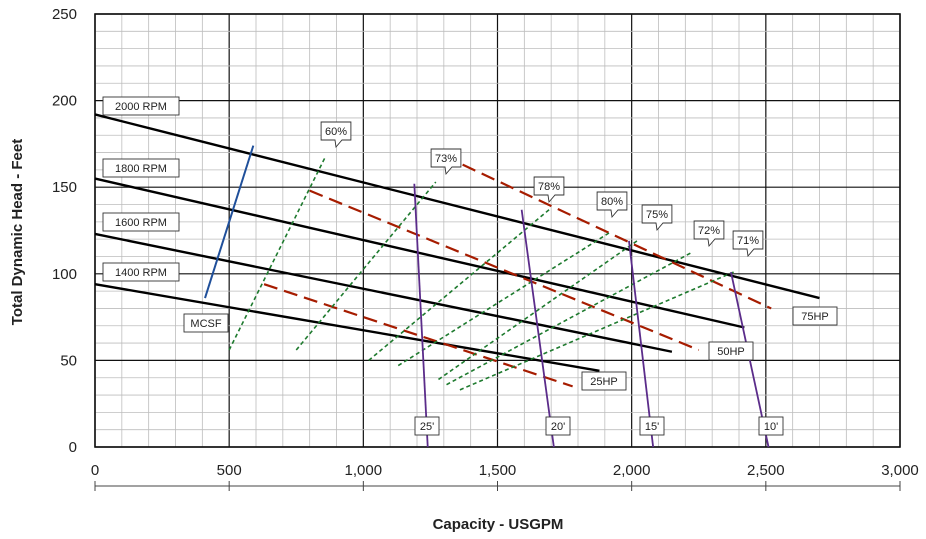 The image size is (926, 539). I want to click on mcsf-label-text: MCSF, so click(205, 324).